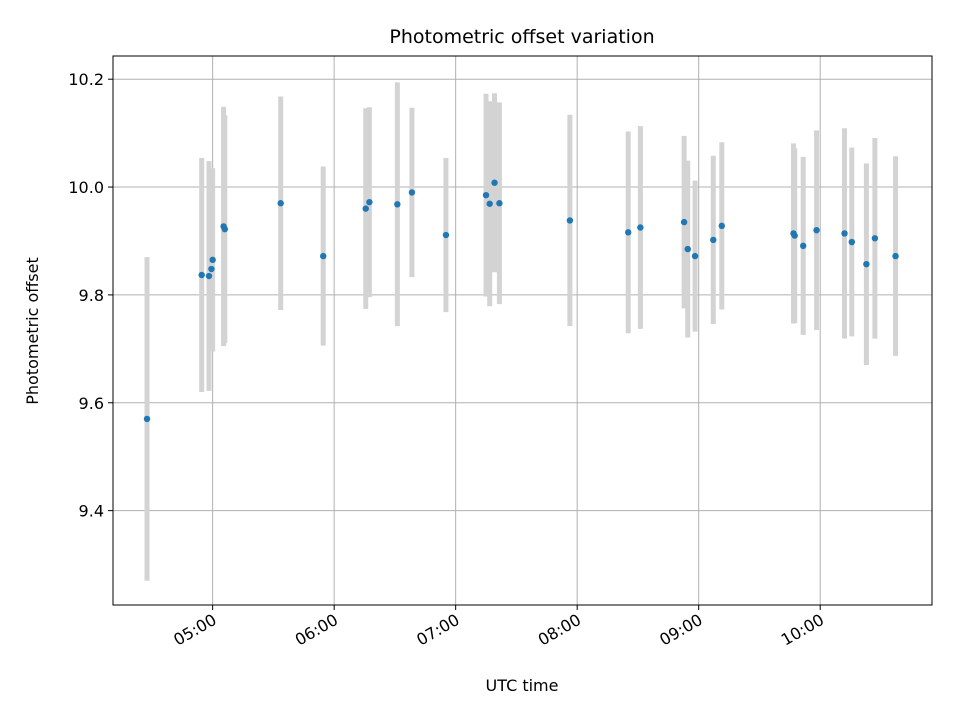 The width and height of the screenshot is (960, 720). What do you see at coordinates (91, 403) in the screenshot?
I see `y-tick-label: 9.6` at bounding box center [91, 403].